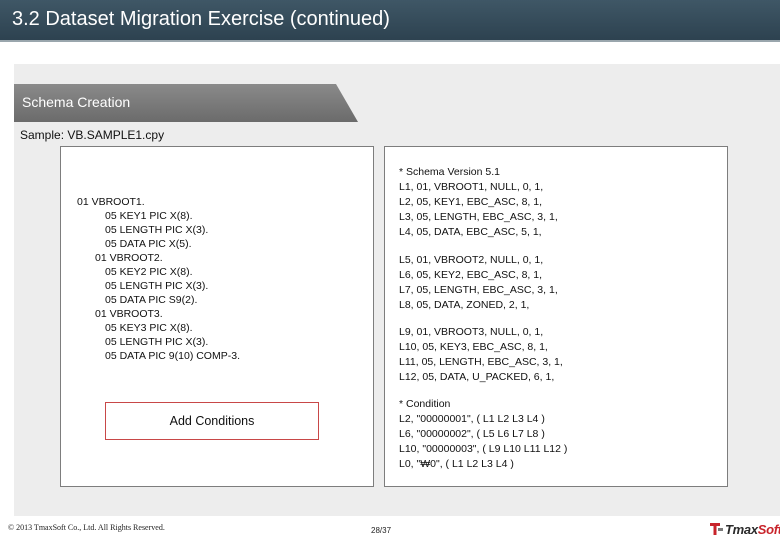 The height and width of the screenshot is (540, 780). What do you see at coordinates (470, 202) in the screenshot?
I see `schema-line: L2, 05, KEY1, EBC_ASC, 8, 1,` at bounding box center [470, 202].